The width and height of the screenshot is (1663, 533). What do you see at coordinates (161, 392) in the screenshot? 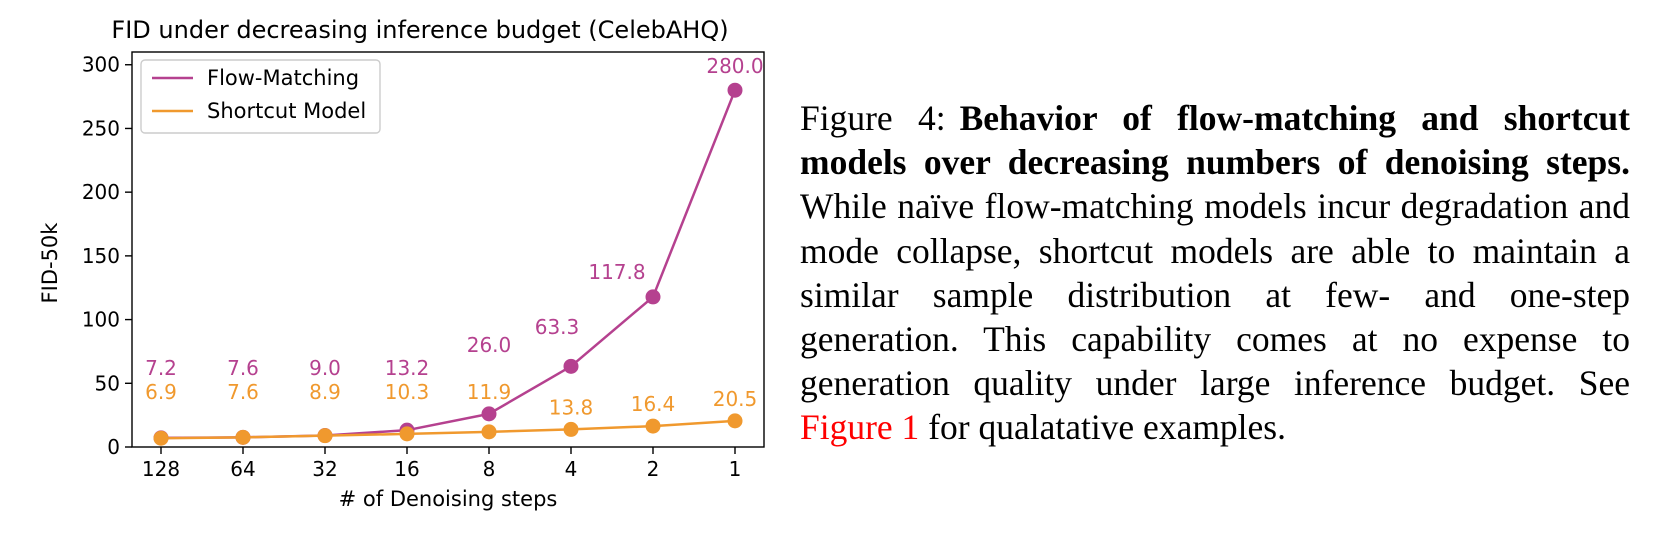
I see `data-label-shortcut-model-128: 6.9` at bounding box center [161, 392].